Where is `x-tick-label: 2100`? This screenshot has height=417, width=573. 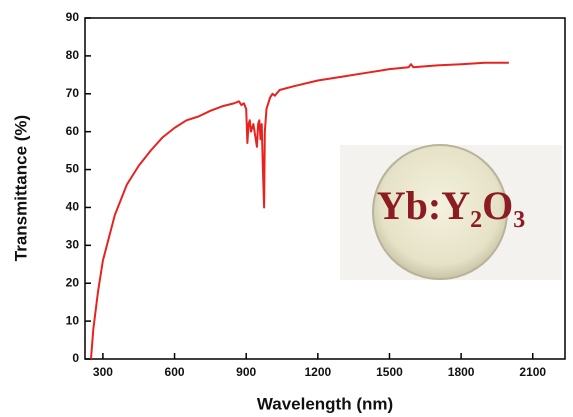
x-tick-label: 2100 is located at coordinates (532, 372).